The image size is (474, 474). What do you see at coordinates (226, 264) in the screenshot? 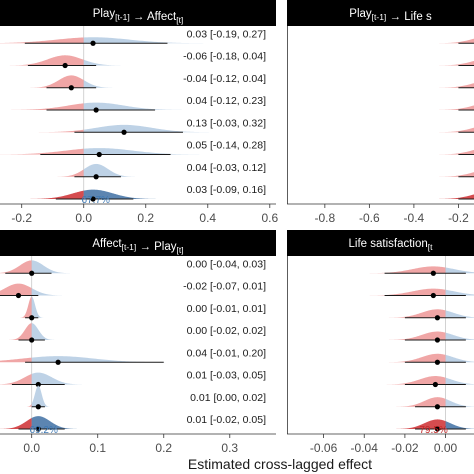
I see `ci-label: 0.00 [-0.04, 0.03]` at bounding box center [226, 264].